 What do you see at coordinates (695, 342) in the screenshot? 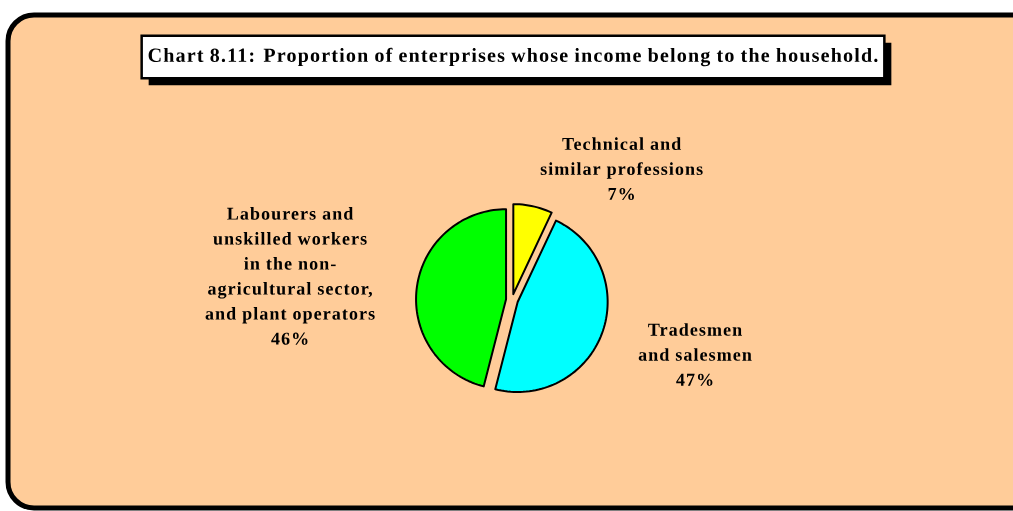
I see `slice-label: Tradesmen and salesmen` at bounding box center [695, 342].